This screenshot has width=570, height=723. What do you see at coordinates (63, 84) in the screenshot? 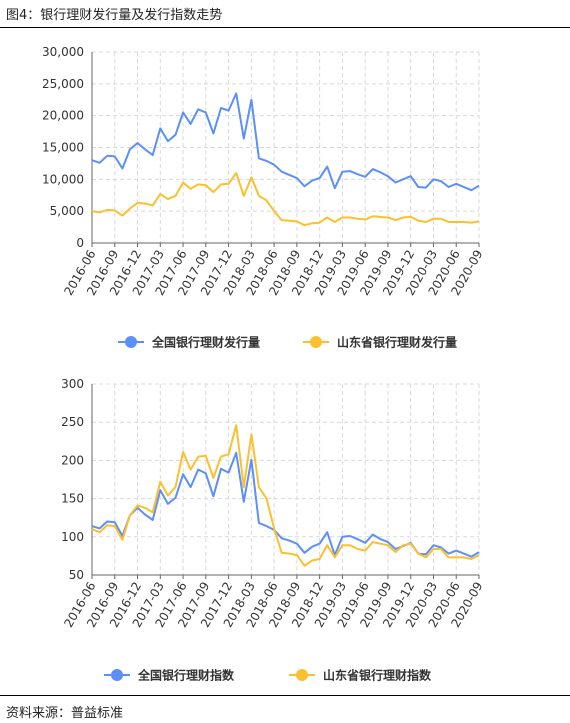
I see `y-tick-label: 25,000` at bounding box center [63, 84].